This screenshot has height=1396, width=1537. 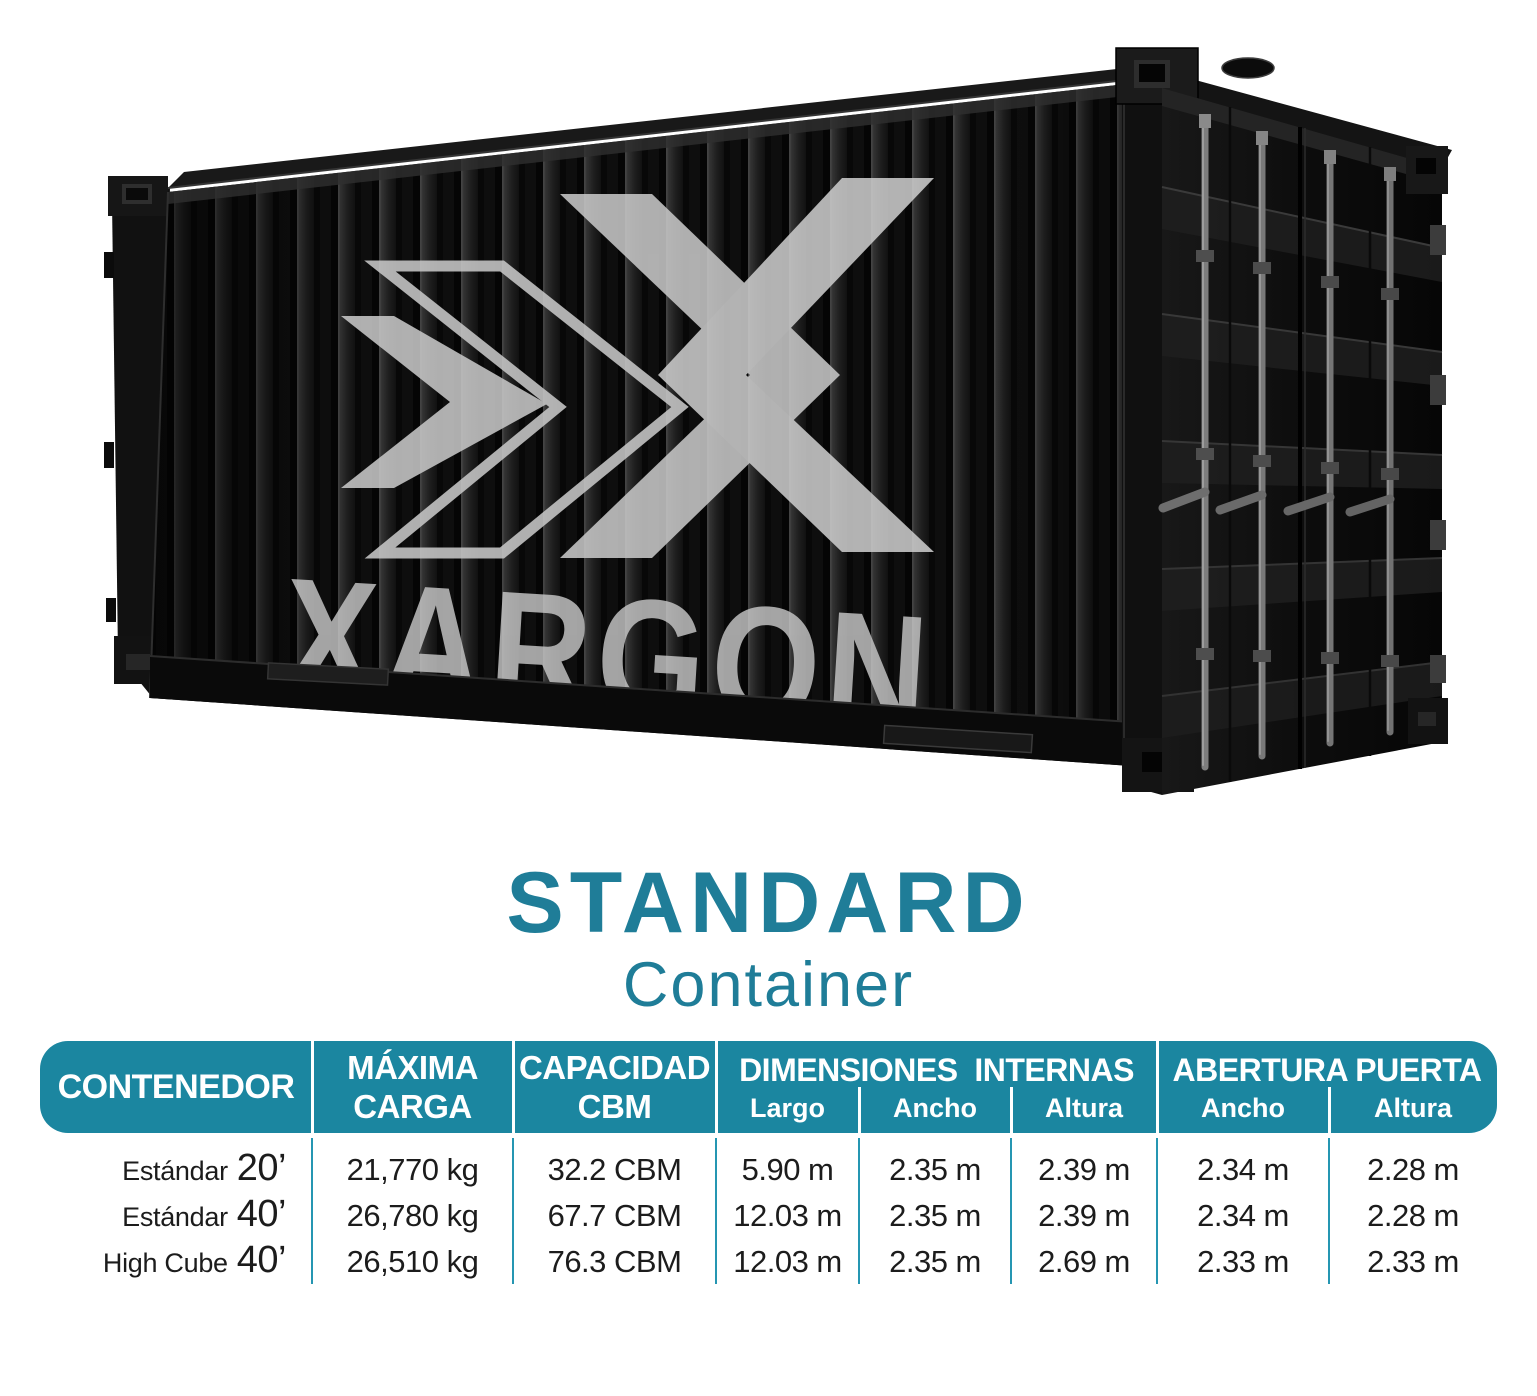 I want to click on cell-cbm: 67.7 CBM, so click(x=614, y=1215).